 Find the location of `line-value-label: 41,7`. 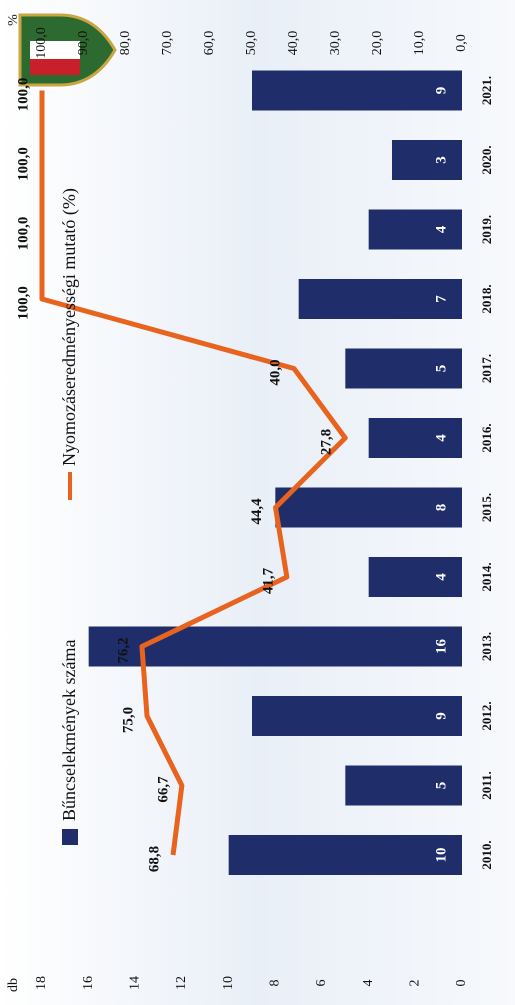

line-value-label: 41,7 is located at coordinates (268, 580).